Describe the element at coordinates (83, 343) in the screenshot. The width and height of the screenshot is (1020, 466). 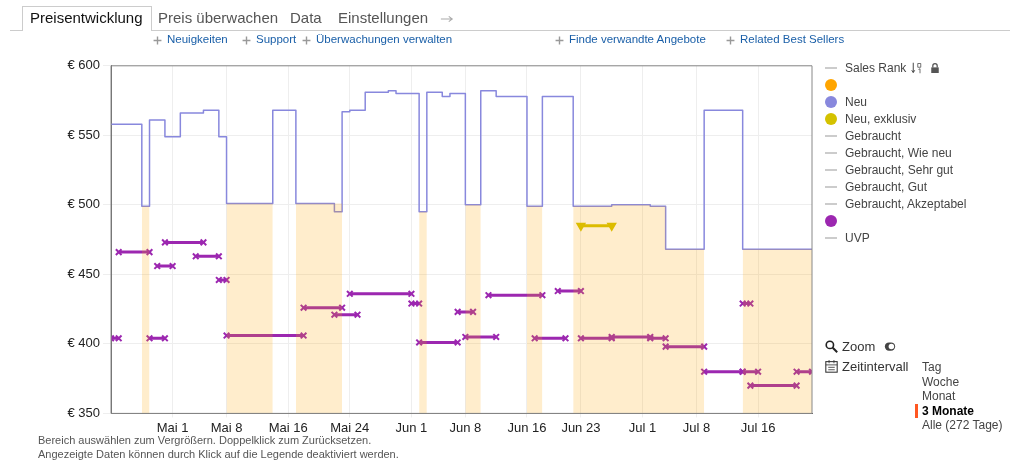
I see `y-tick-label: € 400` at that location.